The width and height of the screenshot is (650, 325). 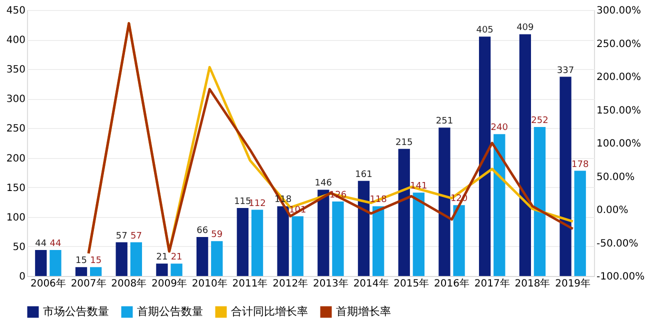 What do you see at coordinates (618, 11) in the screenshot?
I see `y2-tick-label: 300.00%` at bounding box center [618, 11].